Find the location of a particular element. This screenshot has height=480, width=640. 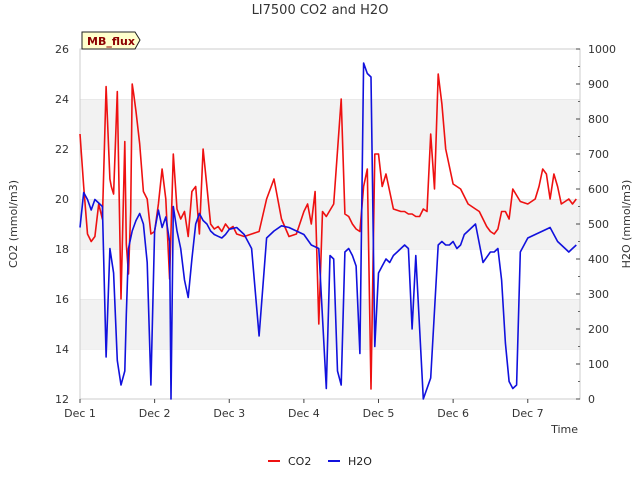

y-tick-left-label: 26 is located at coordinates (62, 49).